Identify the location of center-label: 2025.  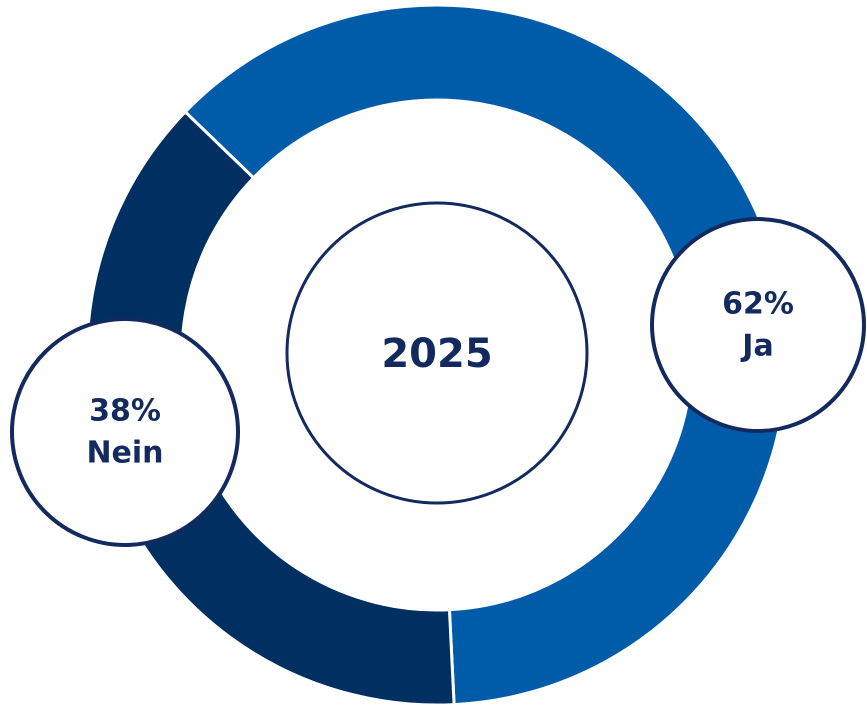
(436, 354).